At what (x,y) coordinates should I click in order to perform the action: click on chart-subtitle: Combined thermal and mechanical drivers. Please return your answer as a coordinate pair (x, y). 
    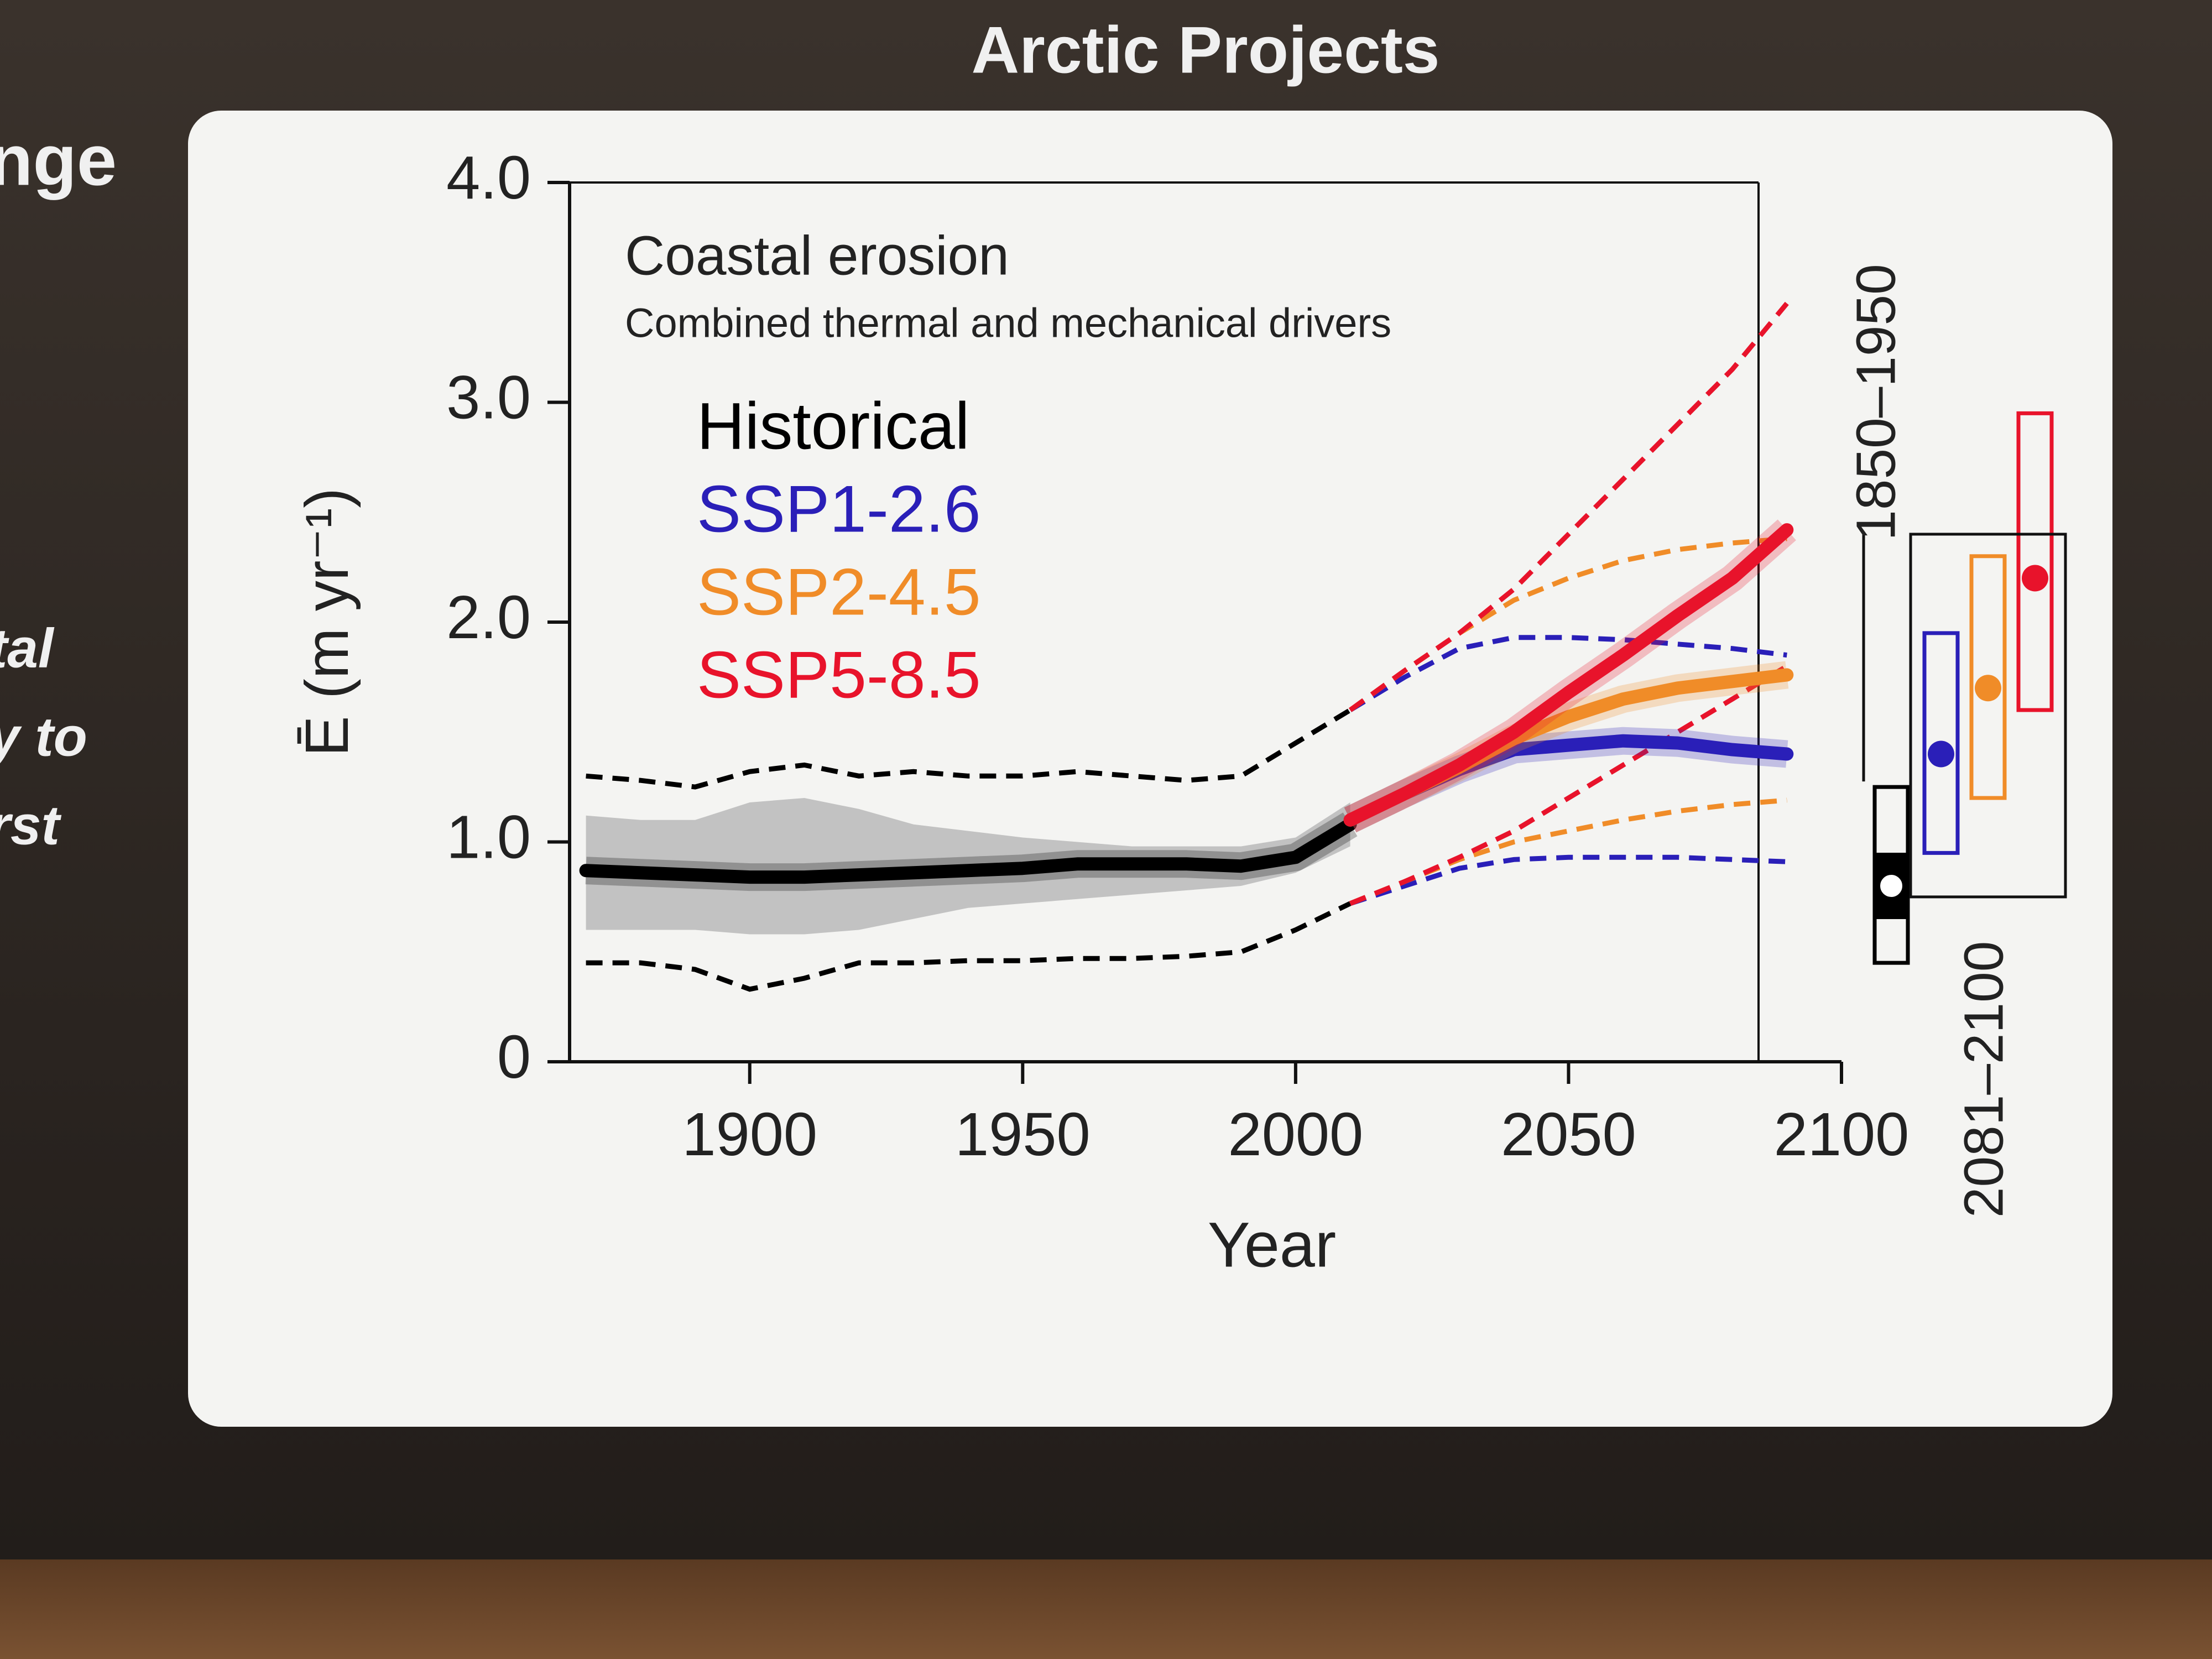
    Looking at the image, I should click on (1008, 323).